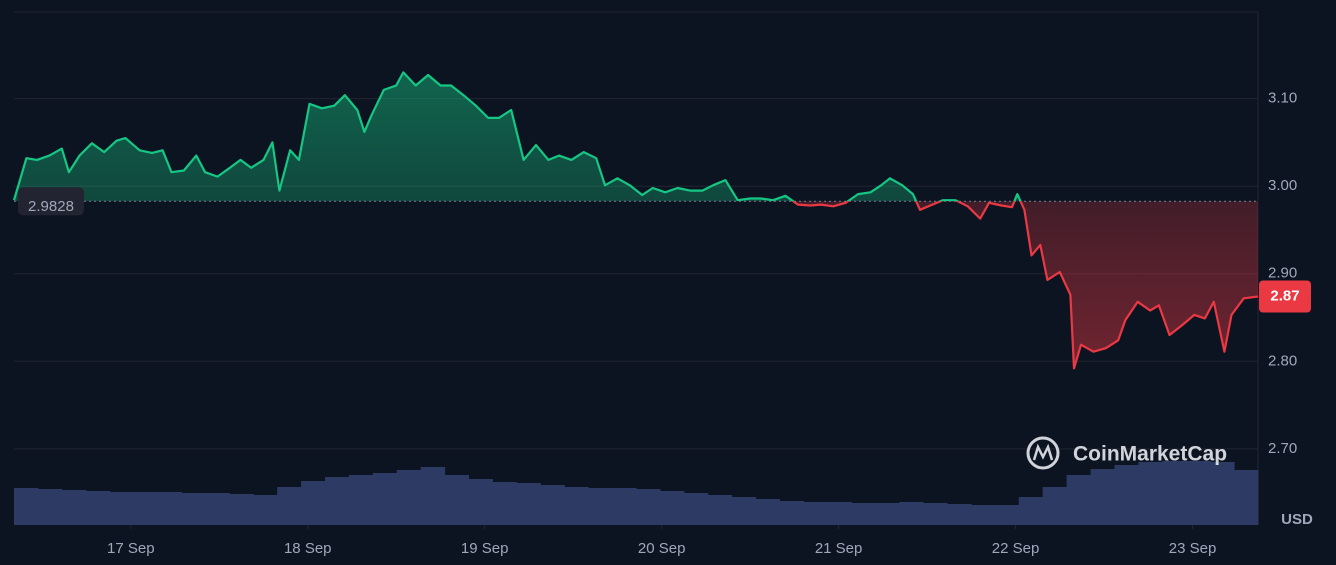  What do you see at coordinates (1282, 98) in the screenshot?
I see `y-tick-label: 3.10` at bounding box center [1282, 98].